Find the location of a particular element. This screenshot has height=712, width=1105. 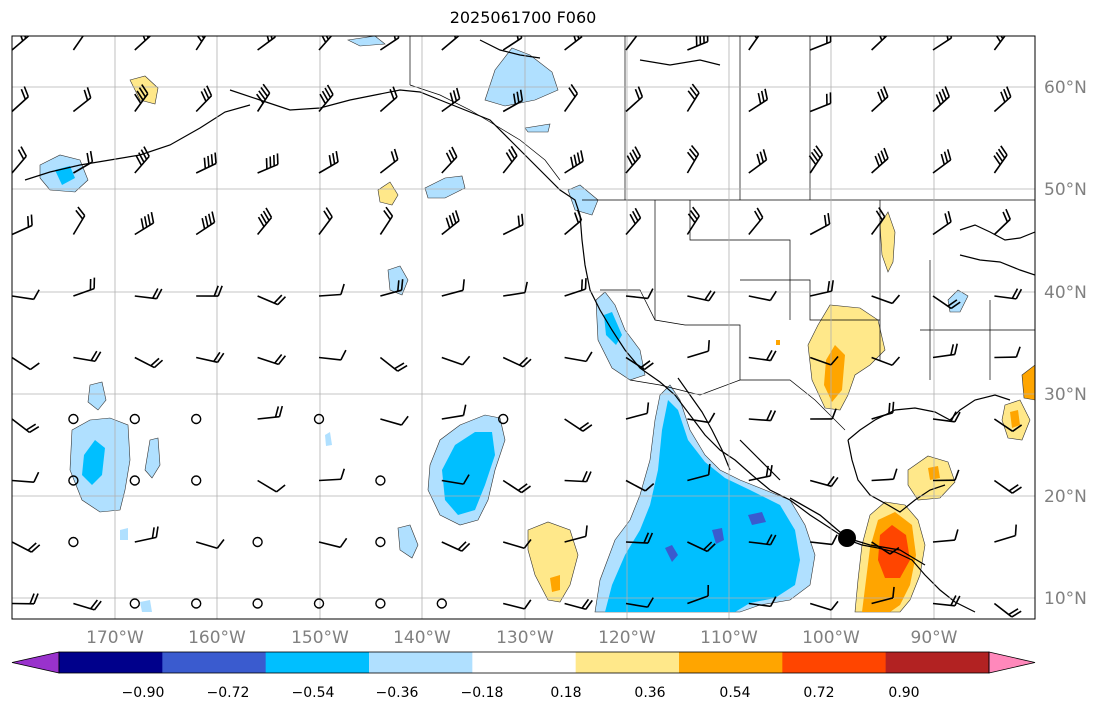

lat-label: 60°N is located at coordinates (1065, 88).